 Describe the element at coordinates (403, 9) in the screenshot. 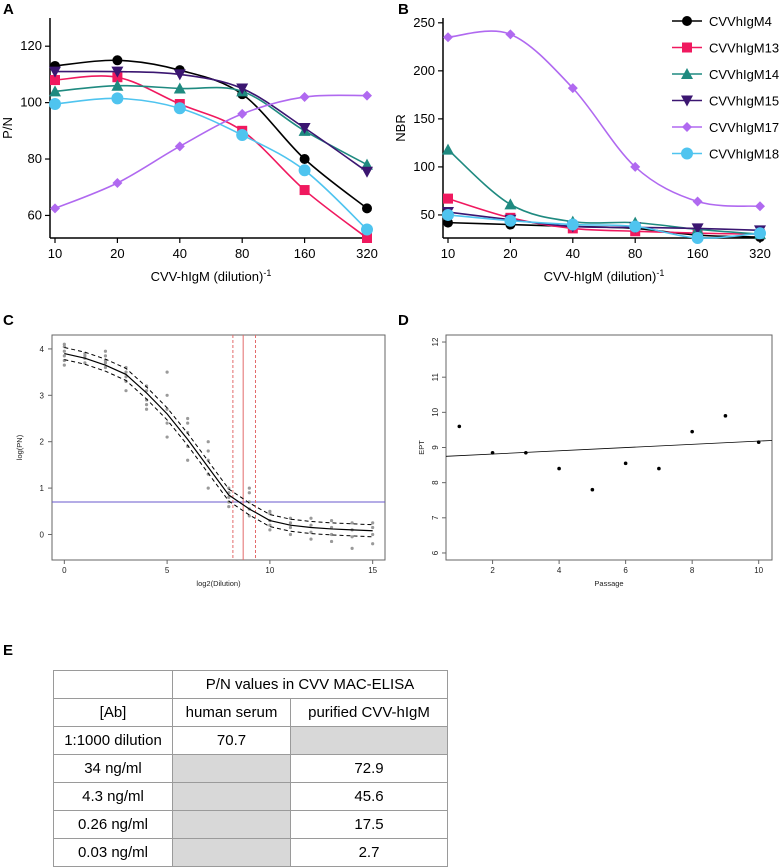

I see `panel-label-b: B` at that location.